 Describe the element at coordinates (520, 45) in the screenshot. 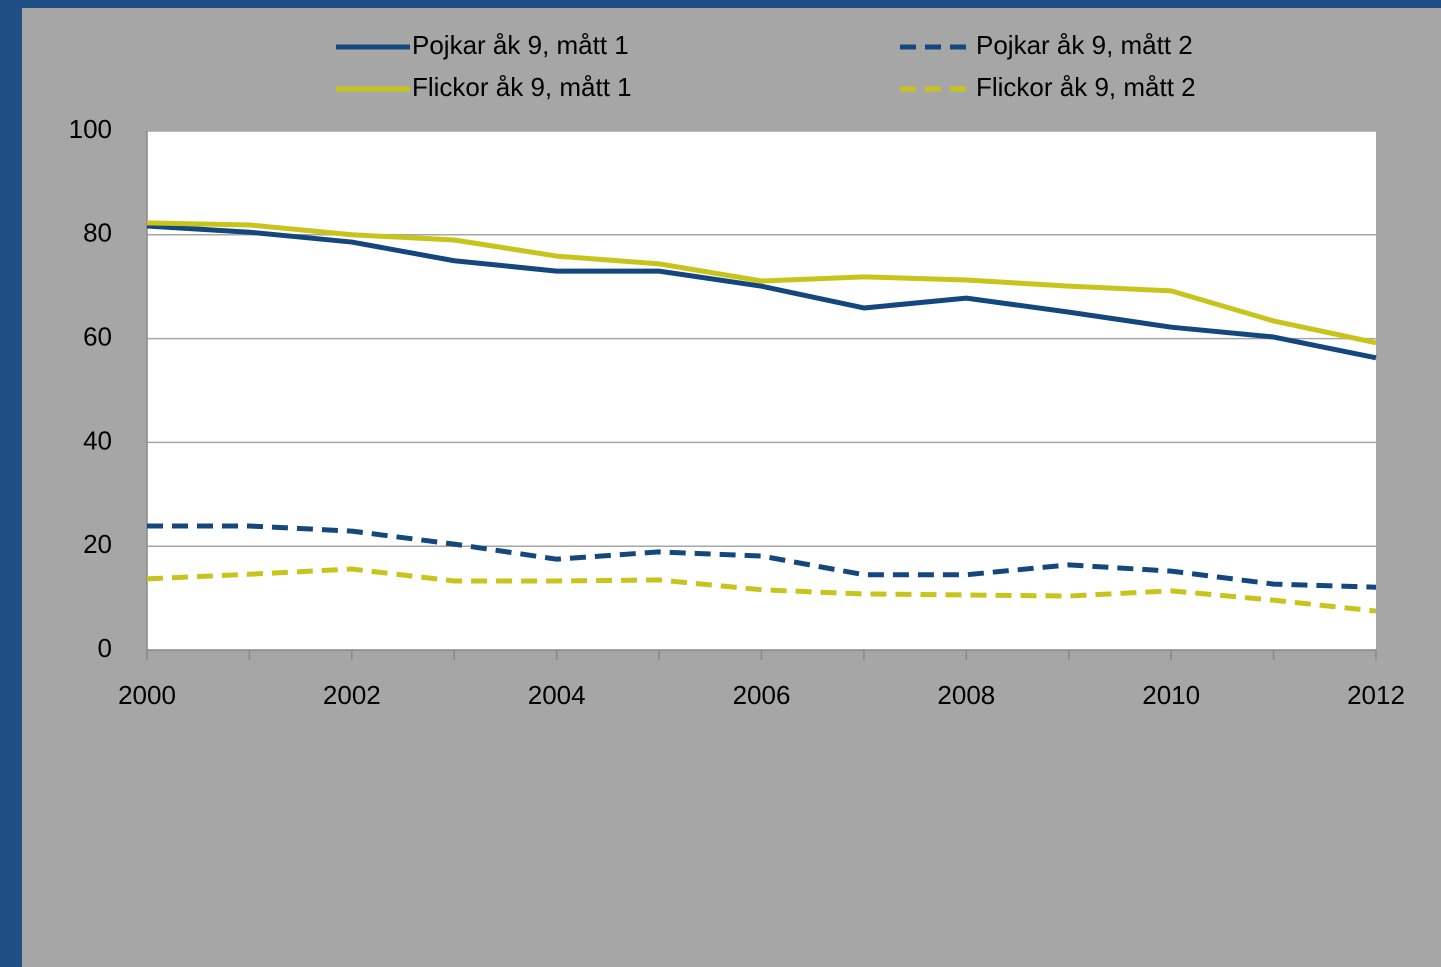

I see `legend-label: Pojkar åk 9, mått 1` at that location.